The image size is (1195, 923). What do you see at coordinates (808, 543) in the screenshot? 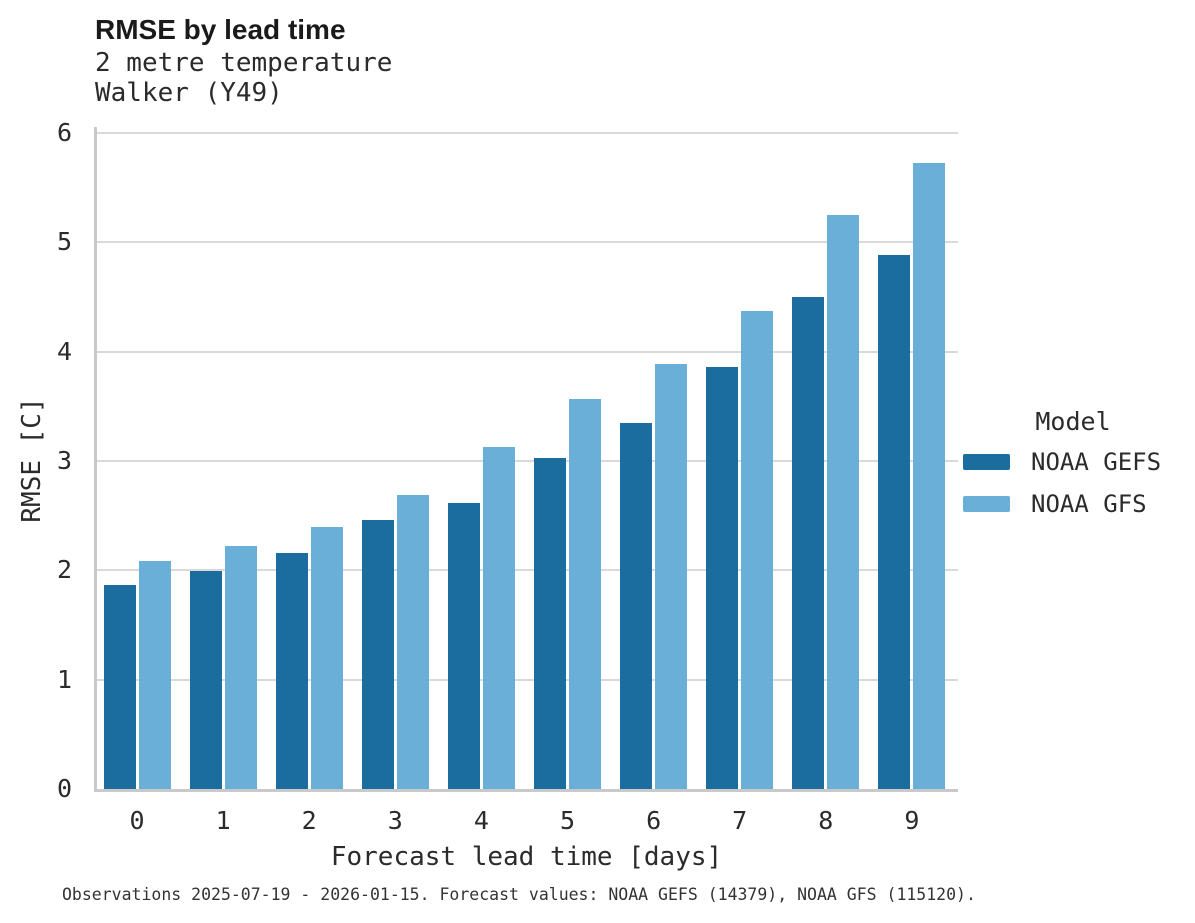
I see `bar-noaa-gefs-day8` at bounding box center [808, 543].